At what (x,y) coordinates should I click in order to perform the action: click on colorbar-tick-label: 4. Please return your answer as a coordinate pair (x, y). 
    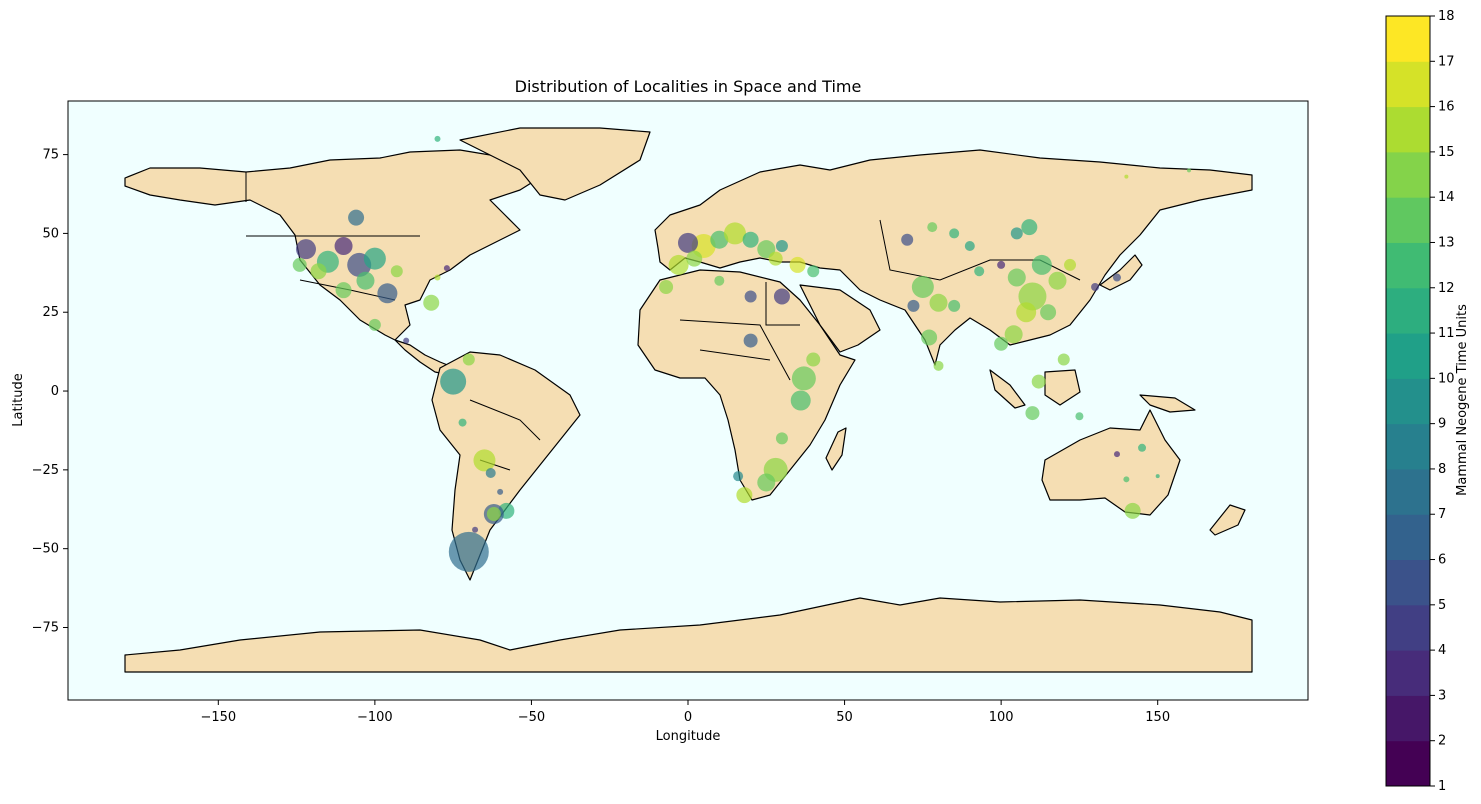
    Looking at the image, I should click on (1442, 650).